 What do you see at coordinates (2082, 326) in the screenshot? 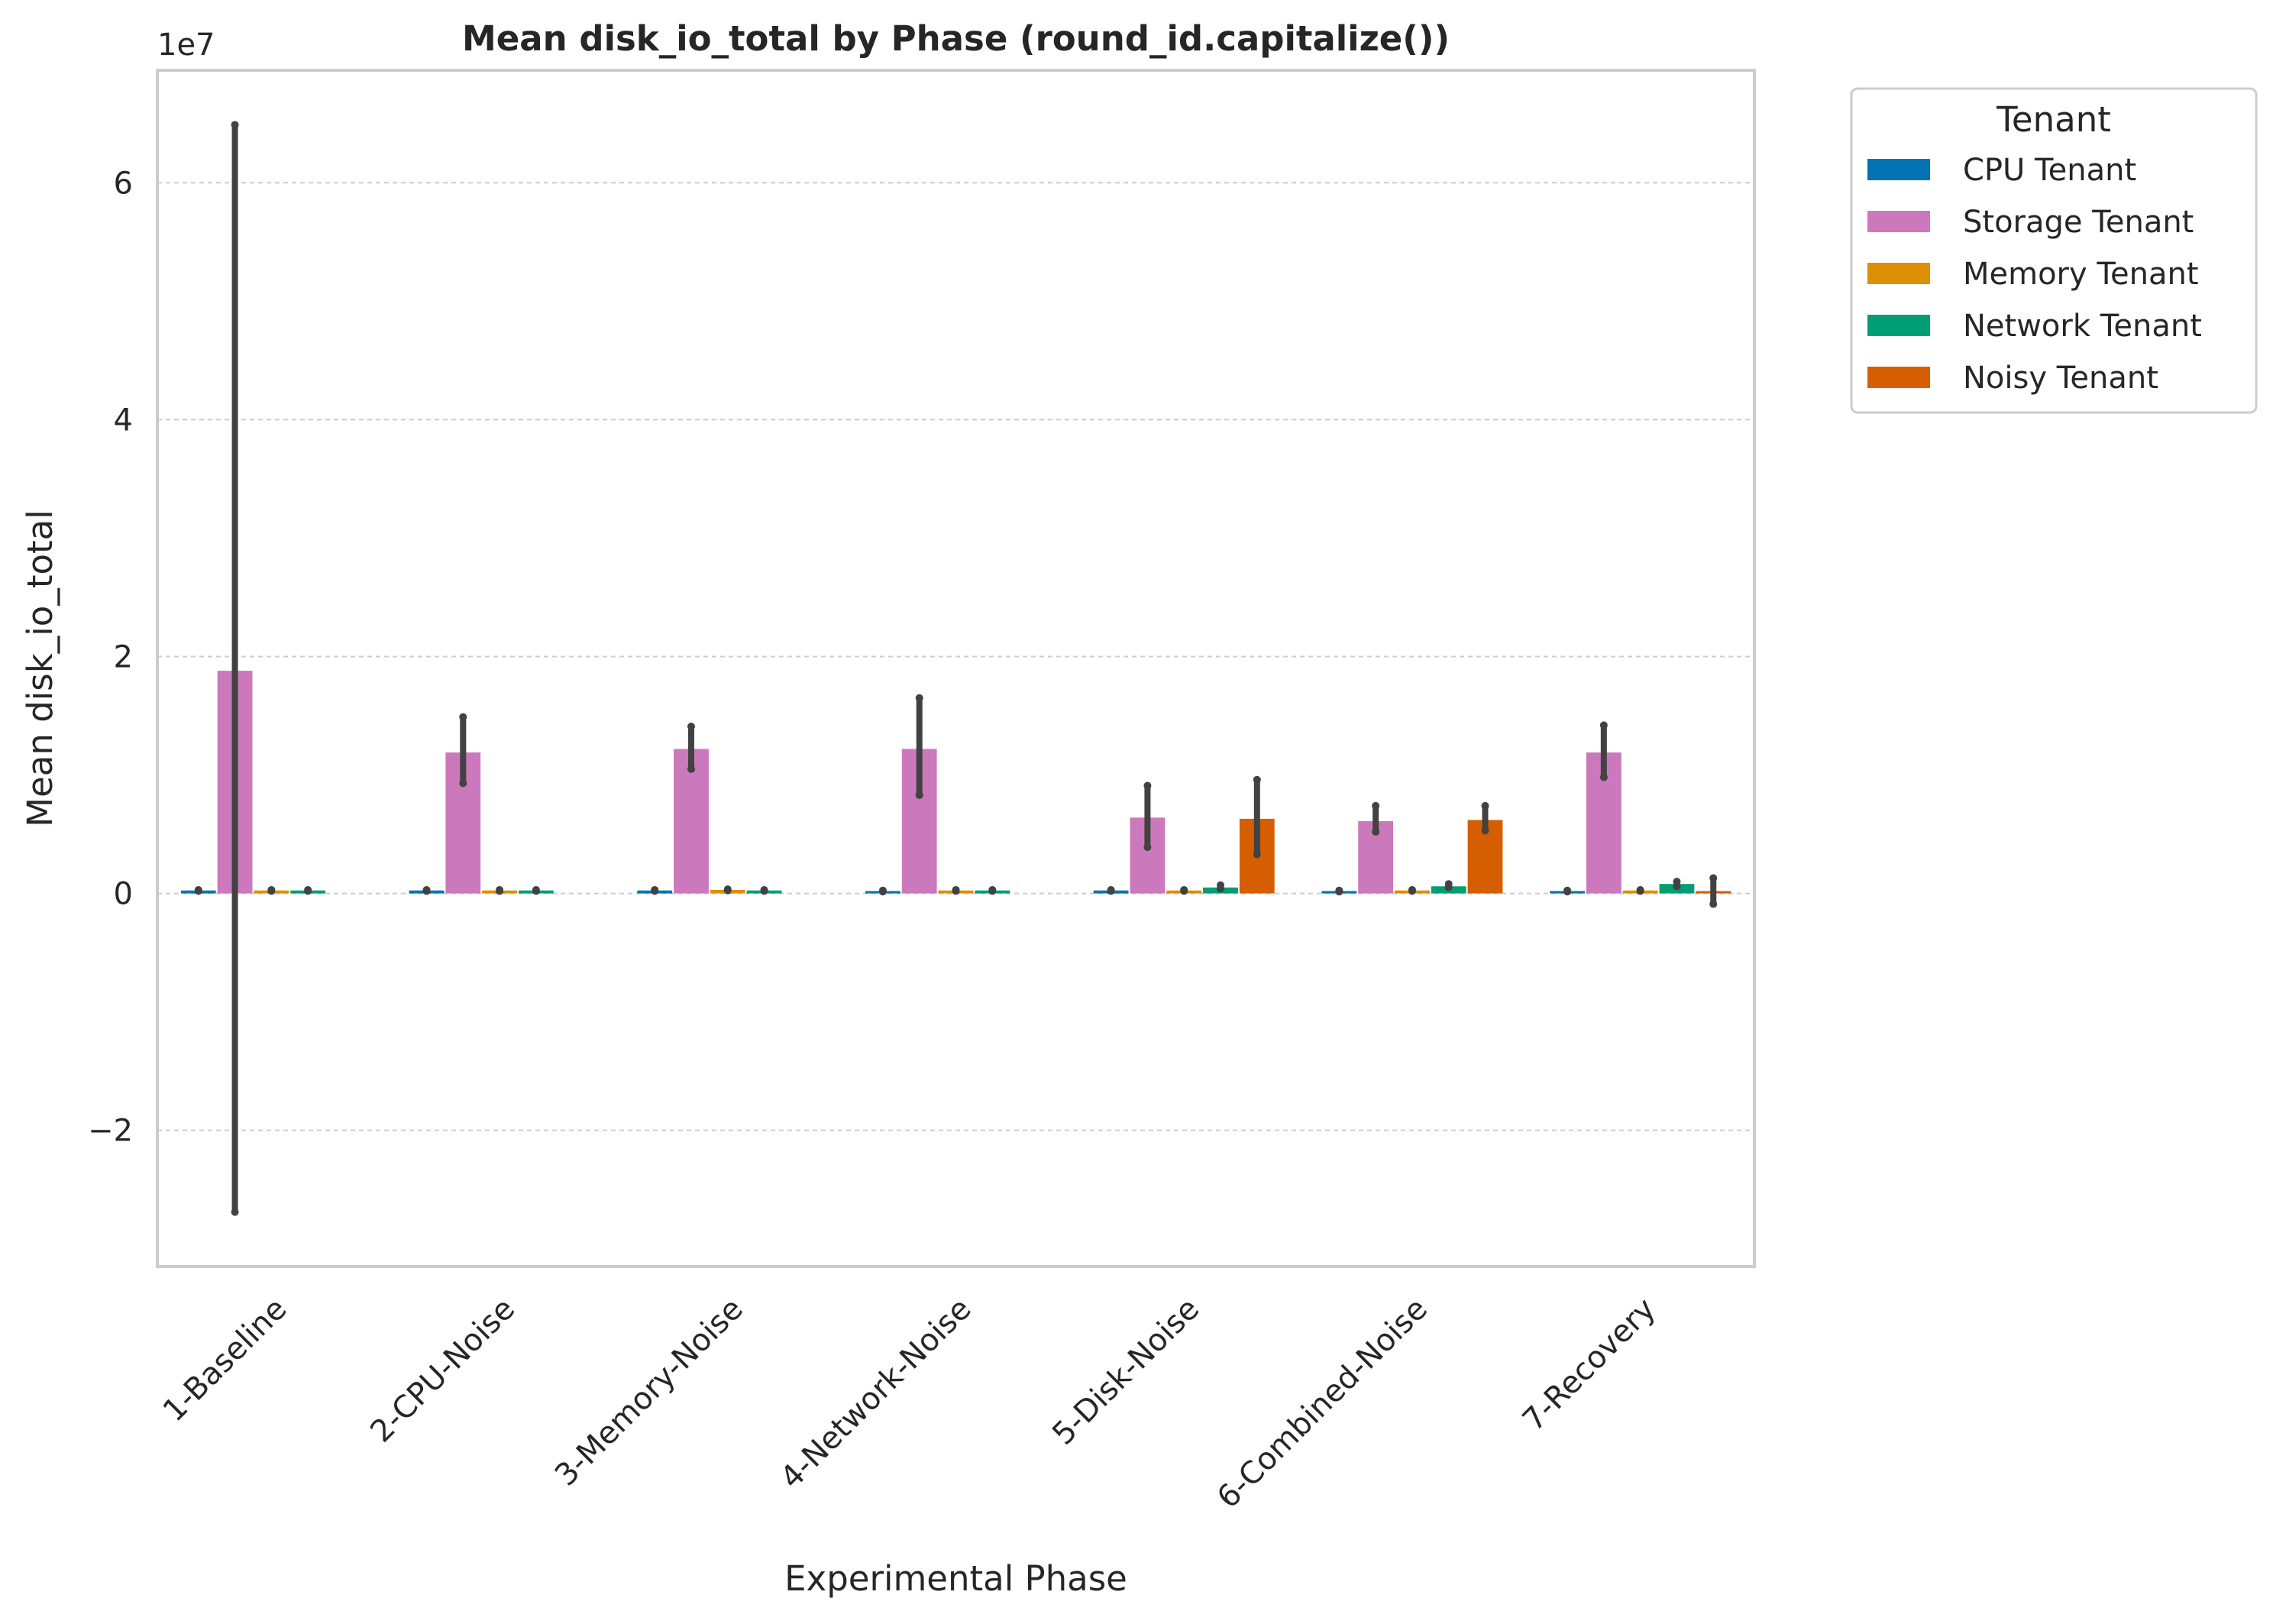
I see `legend-item-label: Network Tenant` at bounding box center [2082, 326].